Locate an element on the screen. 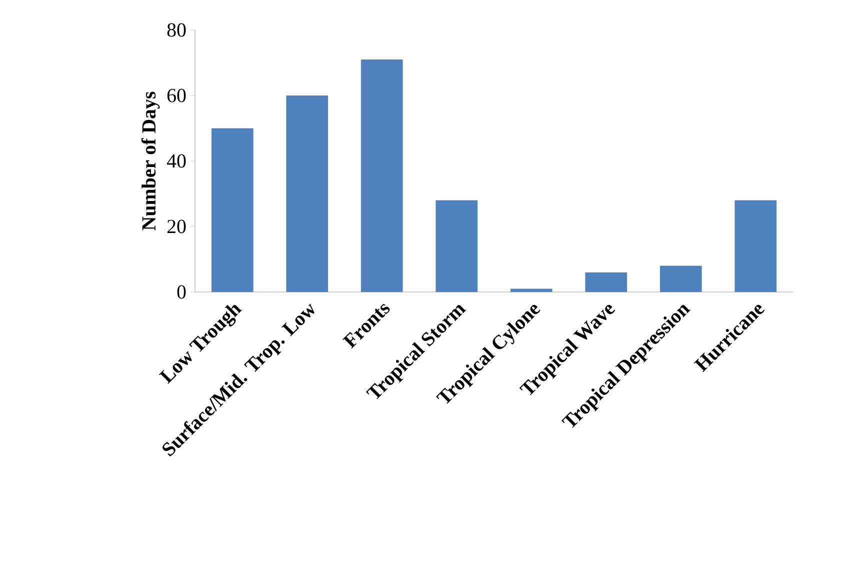 Image resolution: width=842 pixels, height=561 pixels. y-tick-label: 80 is located at coordinates (176, 30).